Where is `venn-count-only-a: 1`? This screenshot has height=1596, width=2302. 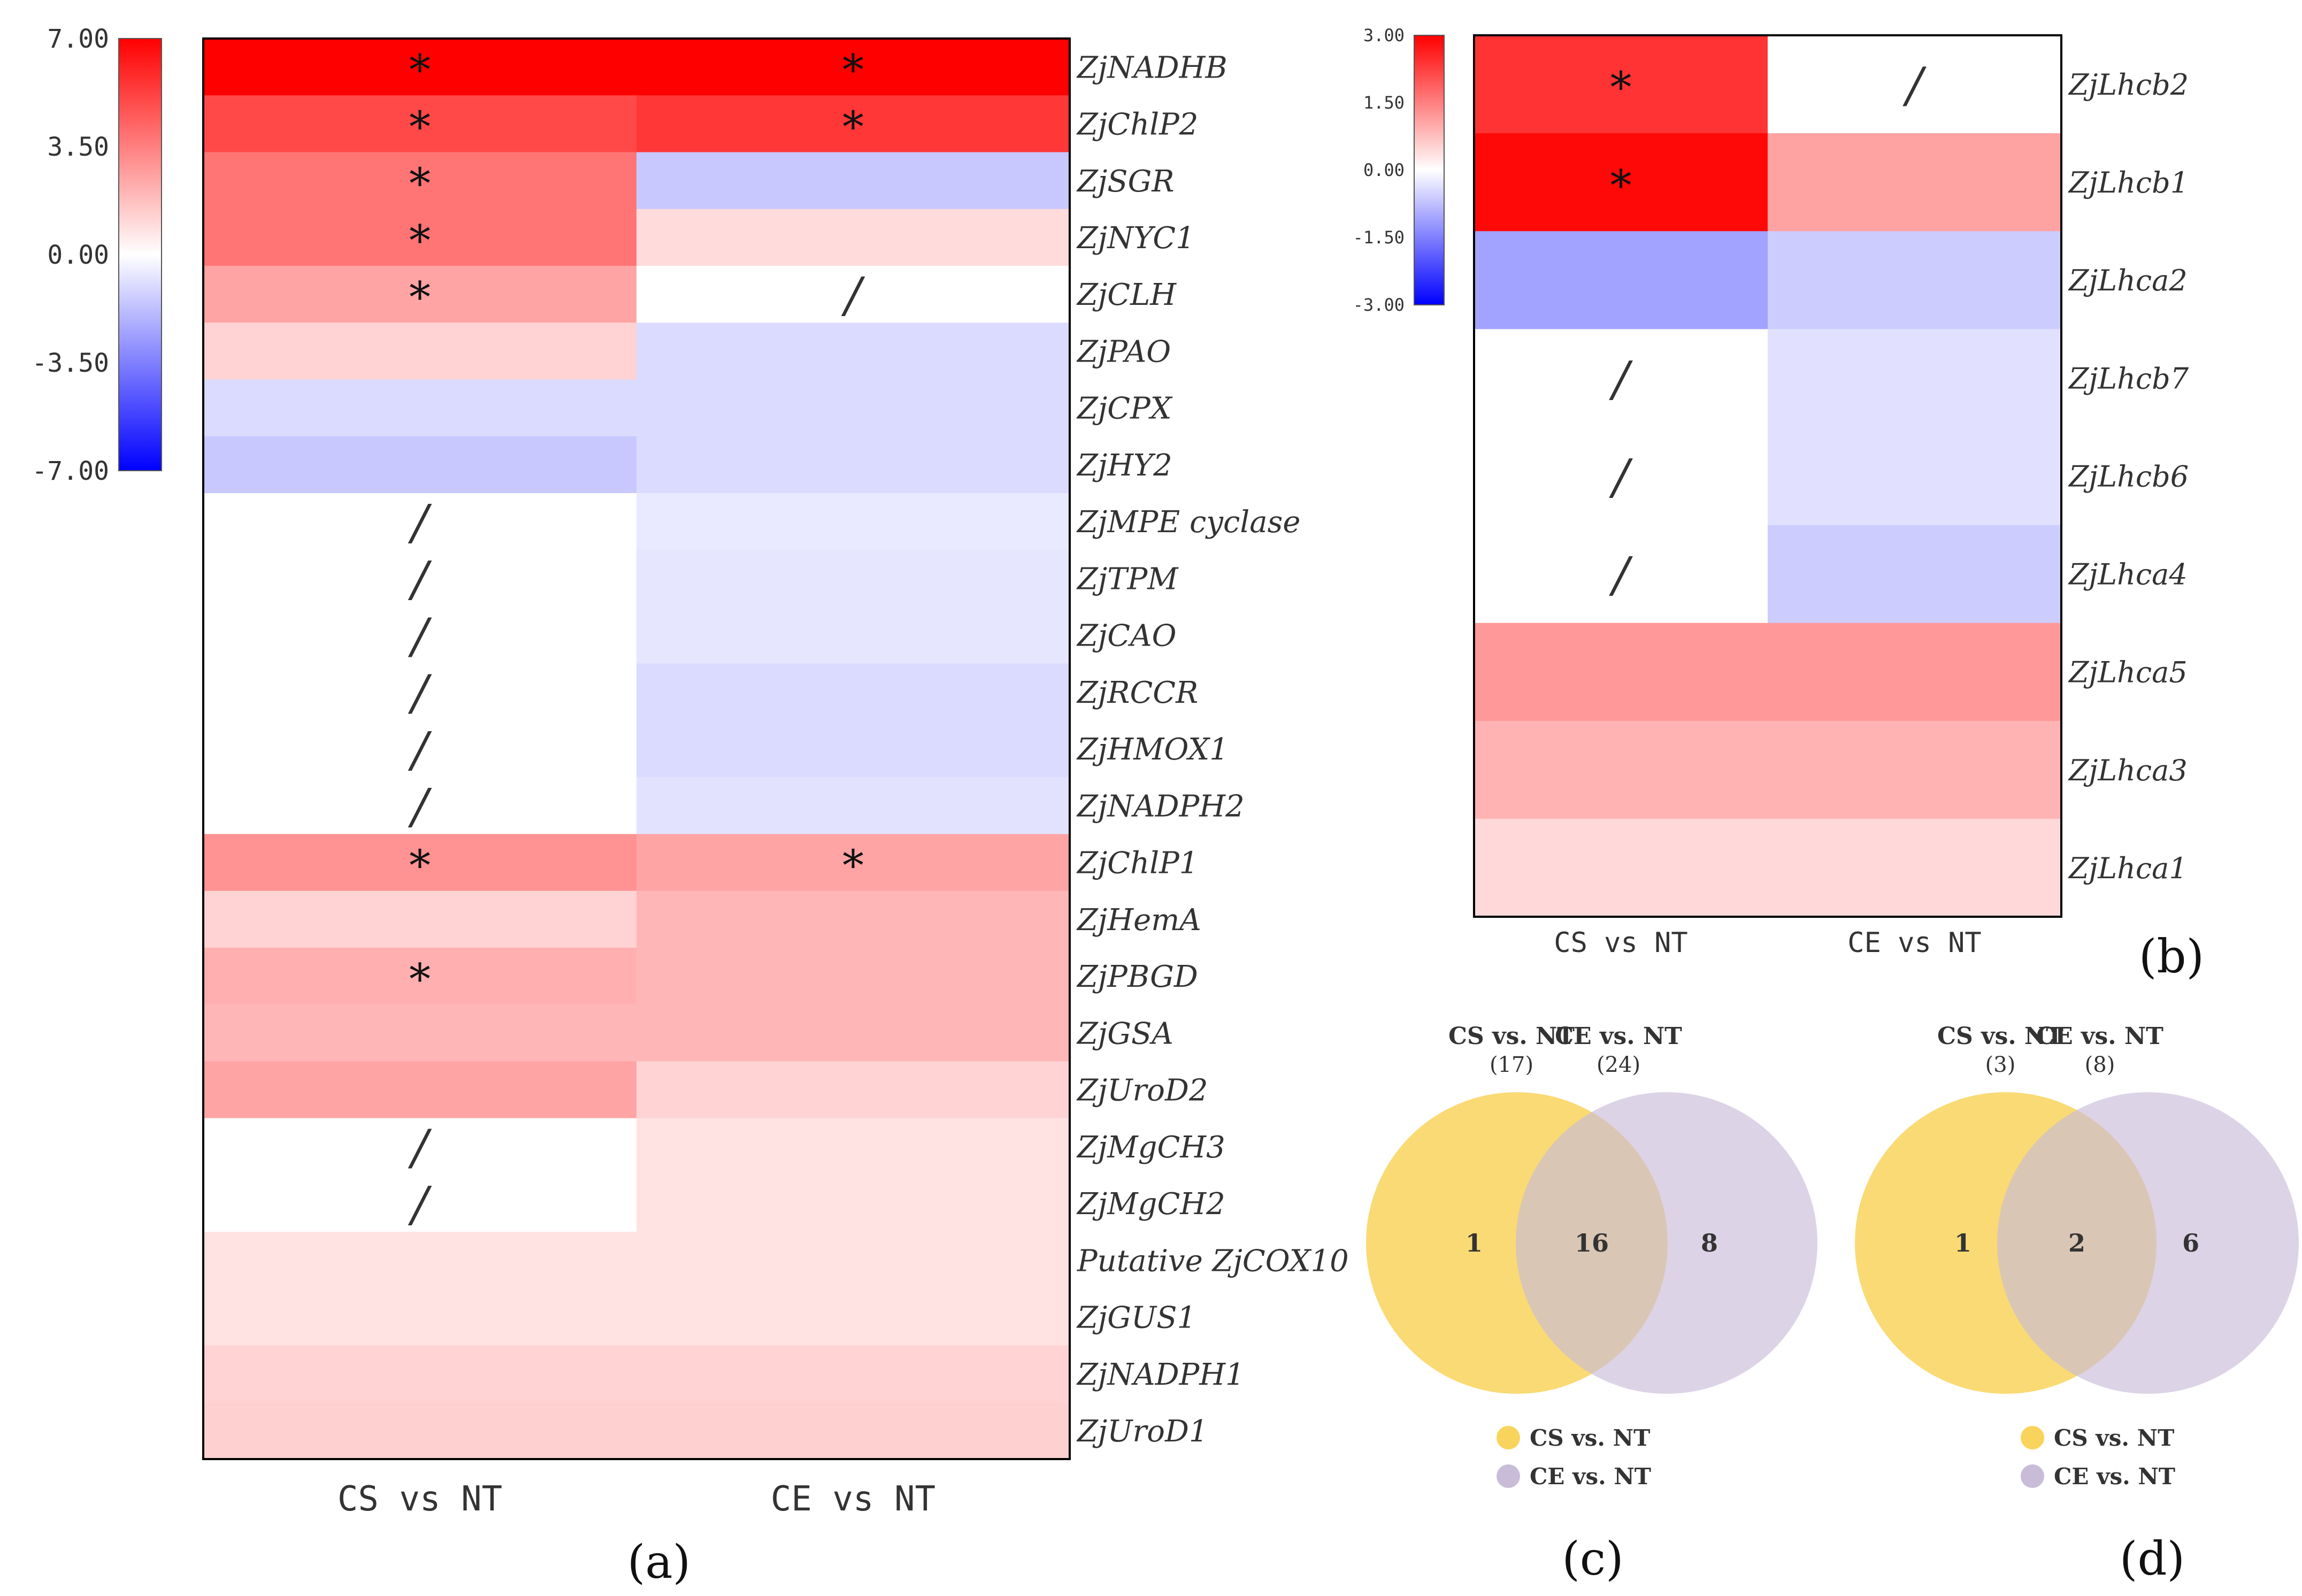
venn-count-only-a: 1 is located at coordinates (1962, 1243).